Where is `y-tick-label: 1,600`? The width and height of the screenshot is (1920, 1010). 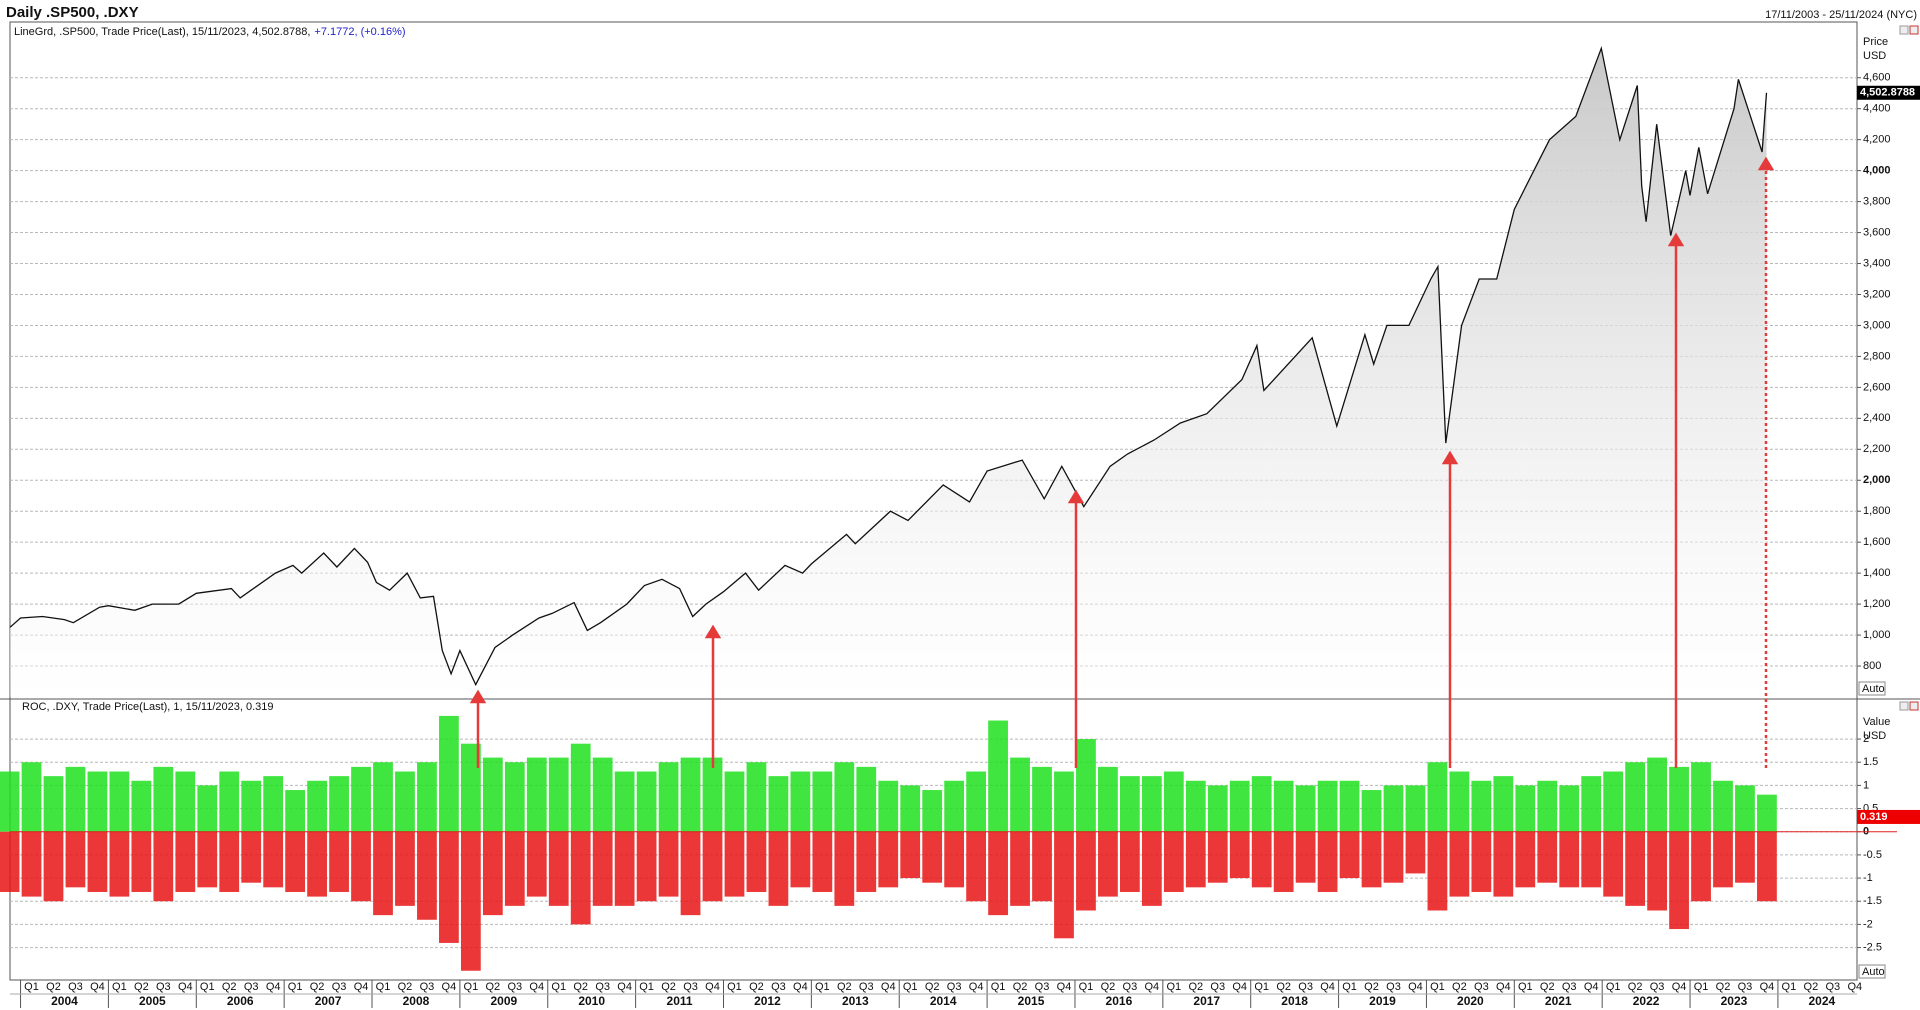
y-tick-label: 1,600 is located at coordinates (1877, 542).